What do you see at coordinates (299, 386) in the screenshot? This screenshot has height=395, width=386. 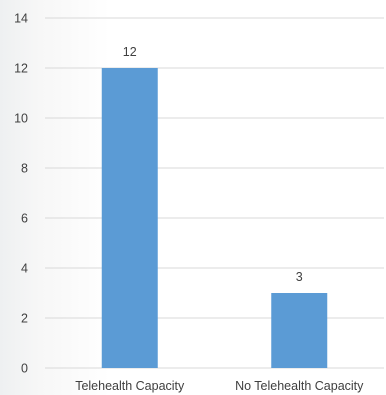 I see `category-label-2: No Telehealth Capacity` at bounding box center [299, 386].